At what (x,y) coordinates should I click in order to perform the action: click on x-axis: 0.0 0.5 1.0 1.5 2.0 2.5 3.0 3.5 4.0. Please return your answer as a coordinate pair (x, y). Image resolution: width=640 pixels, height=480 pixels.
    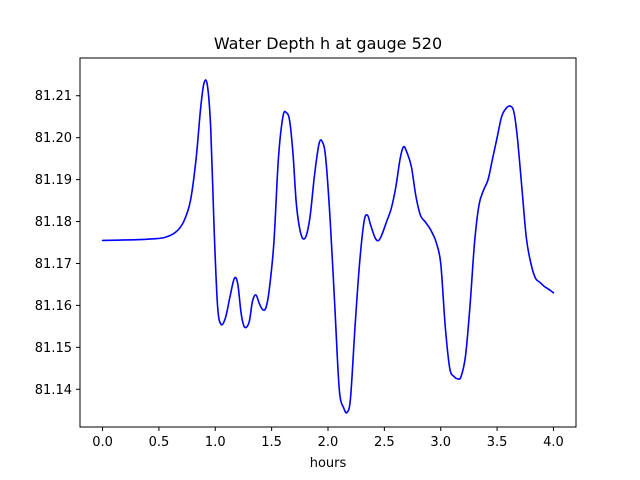
    Looking at the image, I should click on (328, 438).